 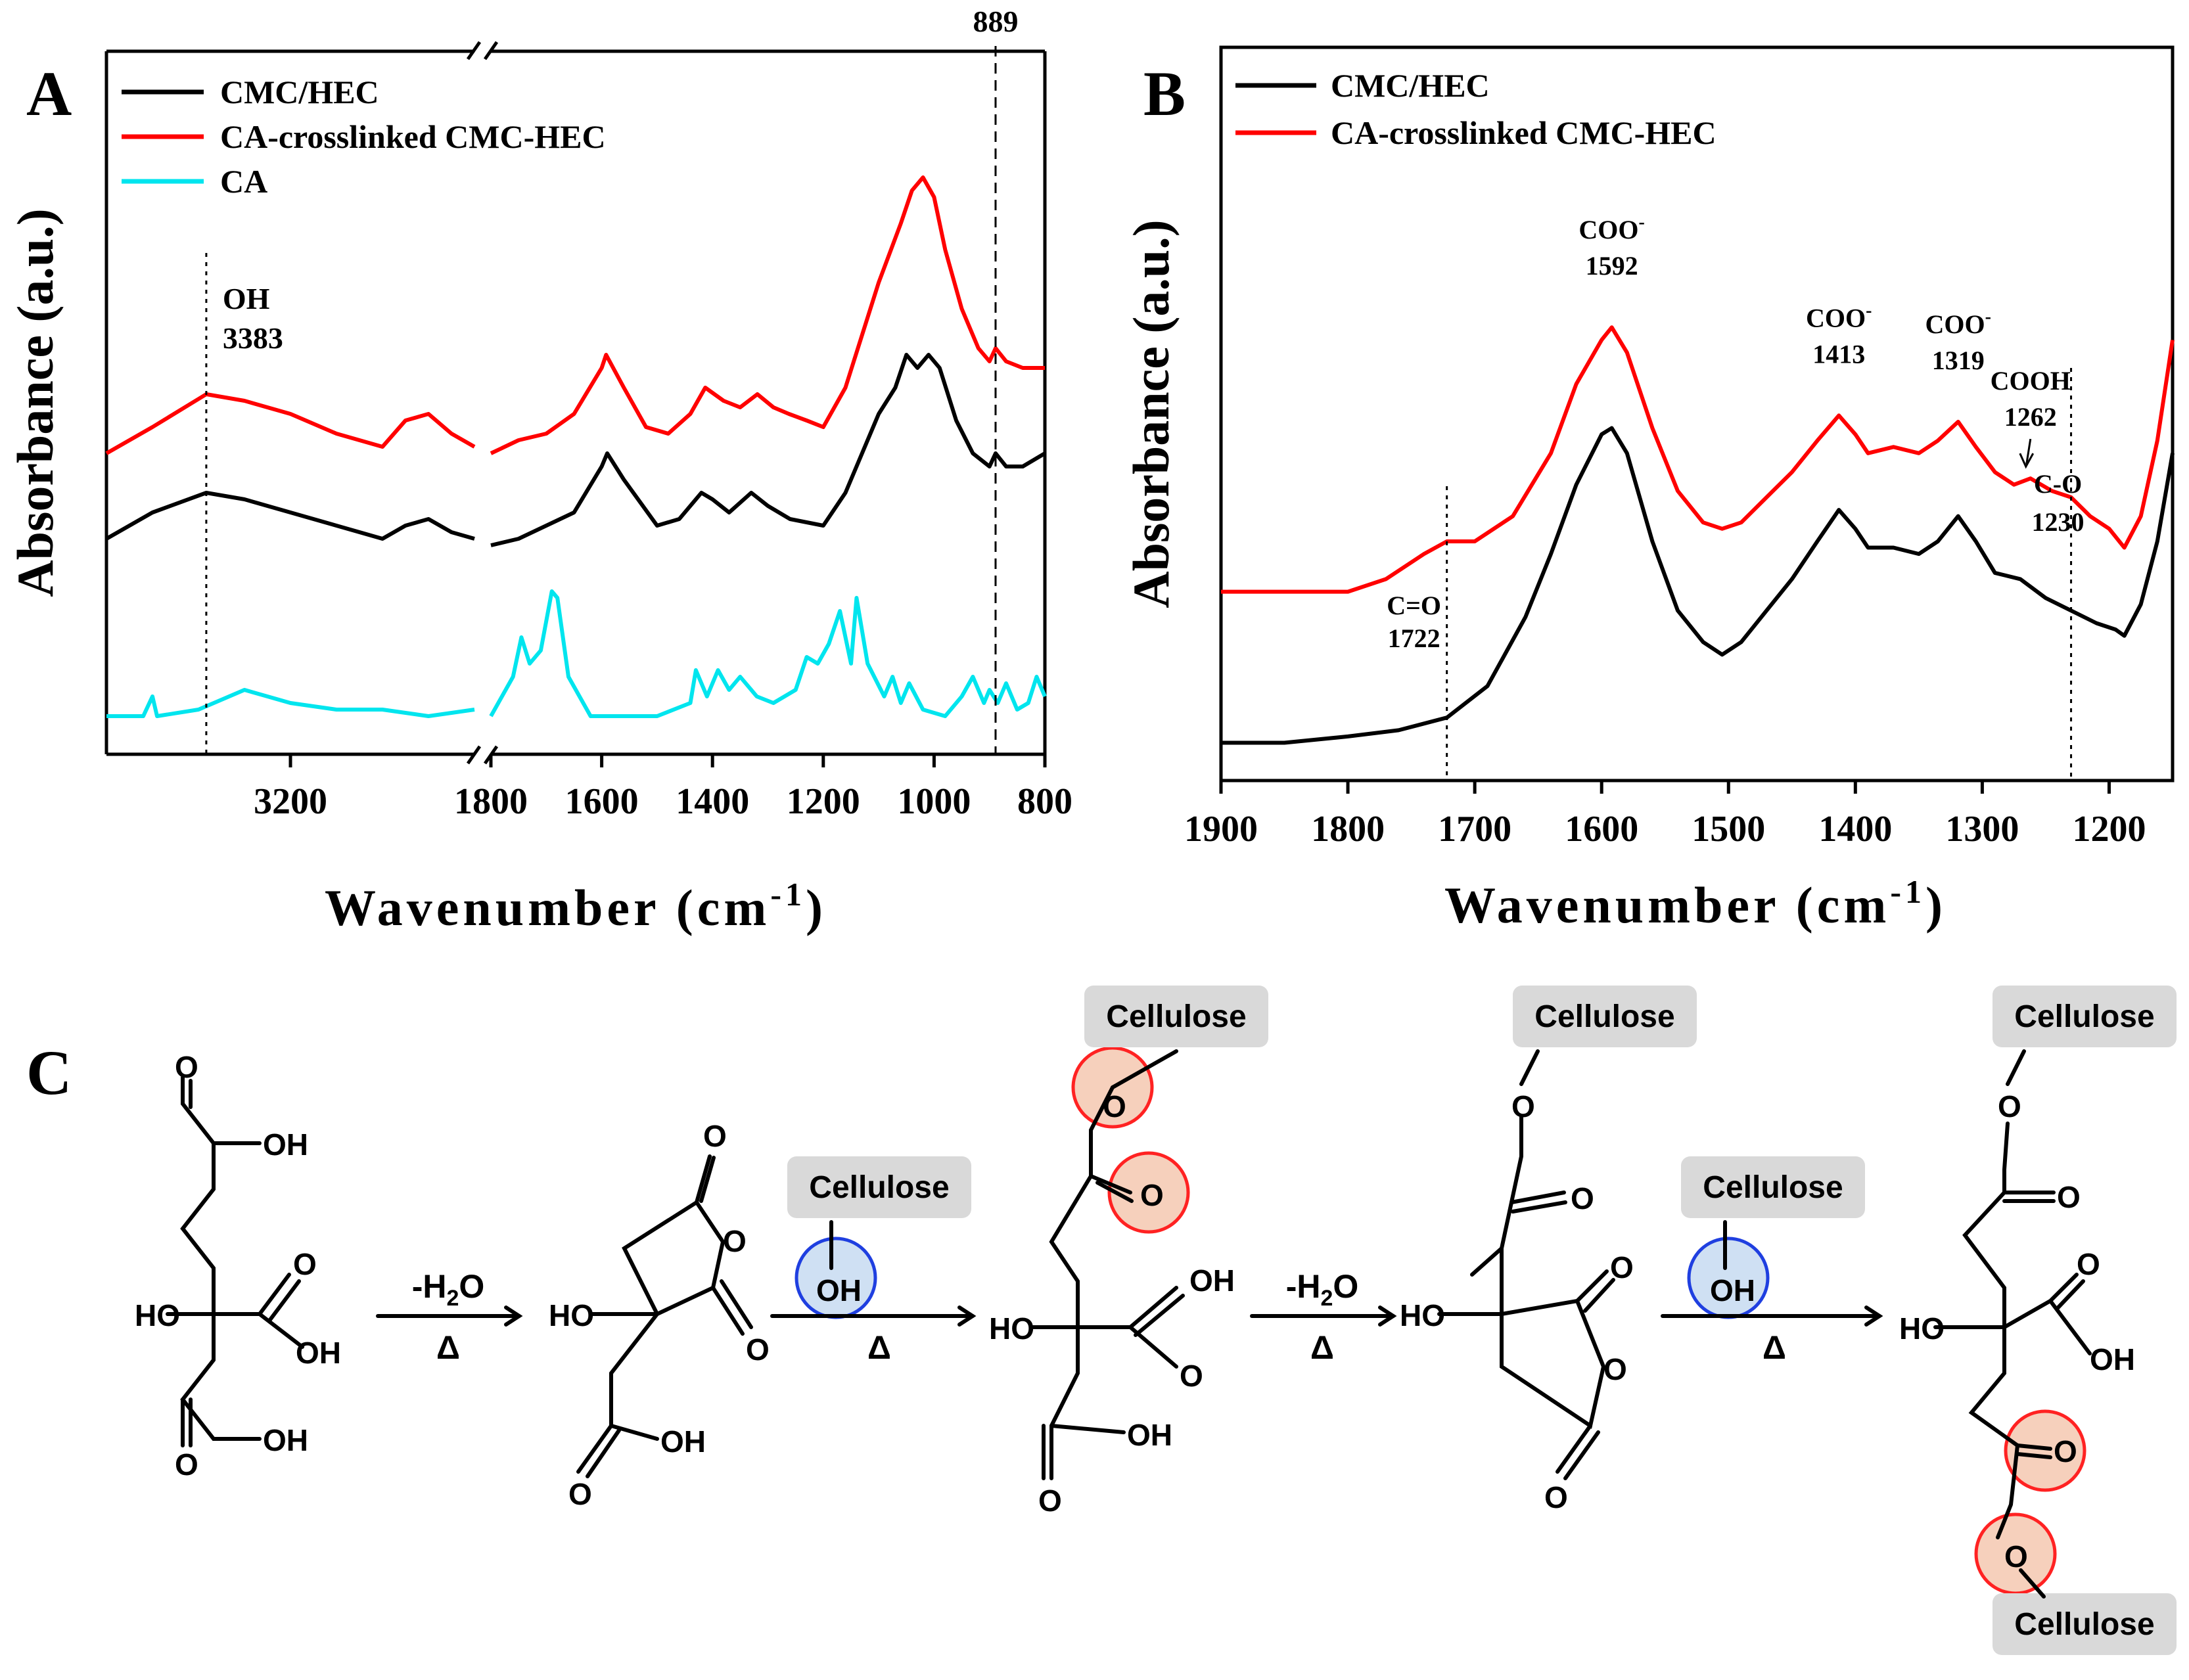 I want to click on peak-value: 1262, so click(x=2031, y=417).